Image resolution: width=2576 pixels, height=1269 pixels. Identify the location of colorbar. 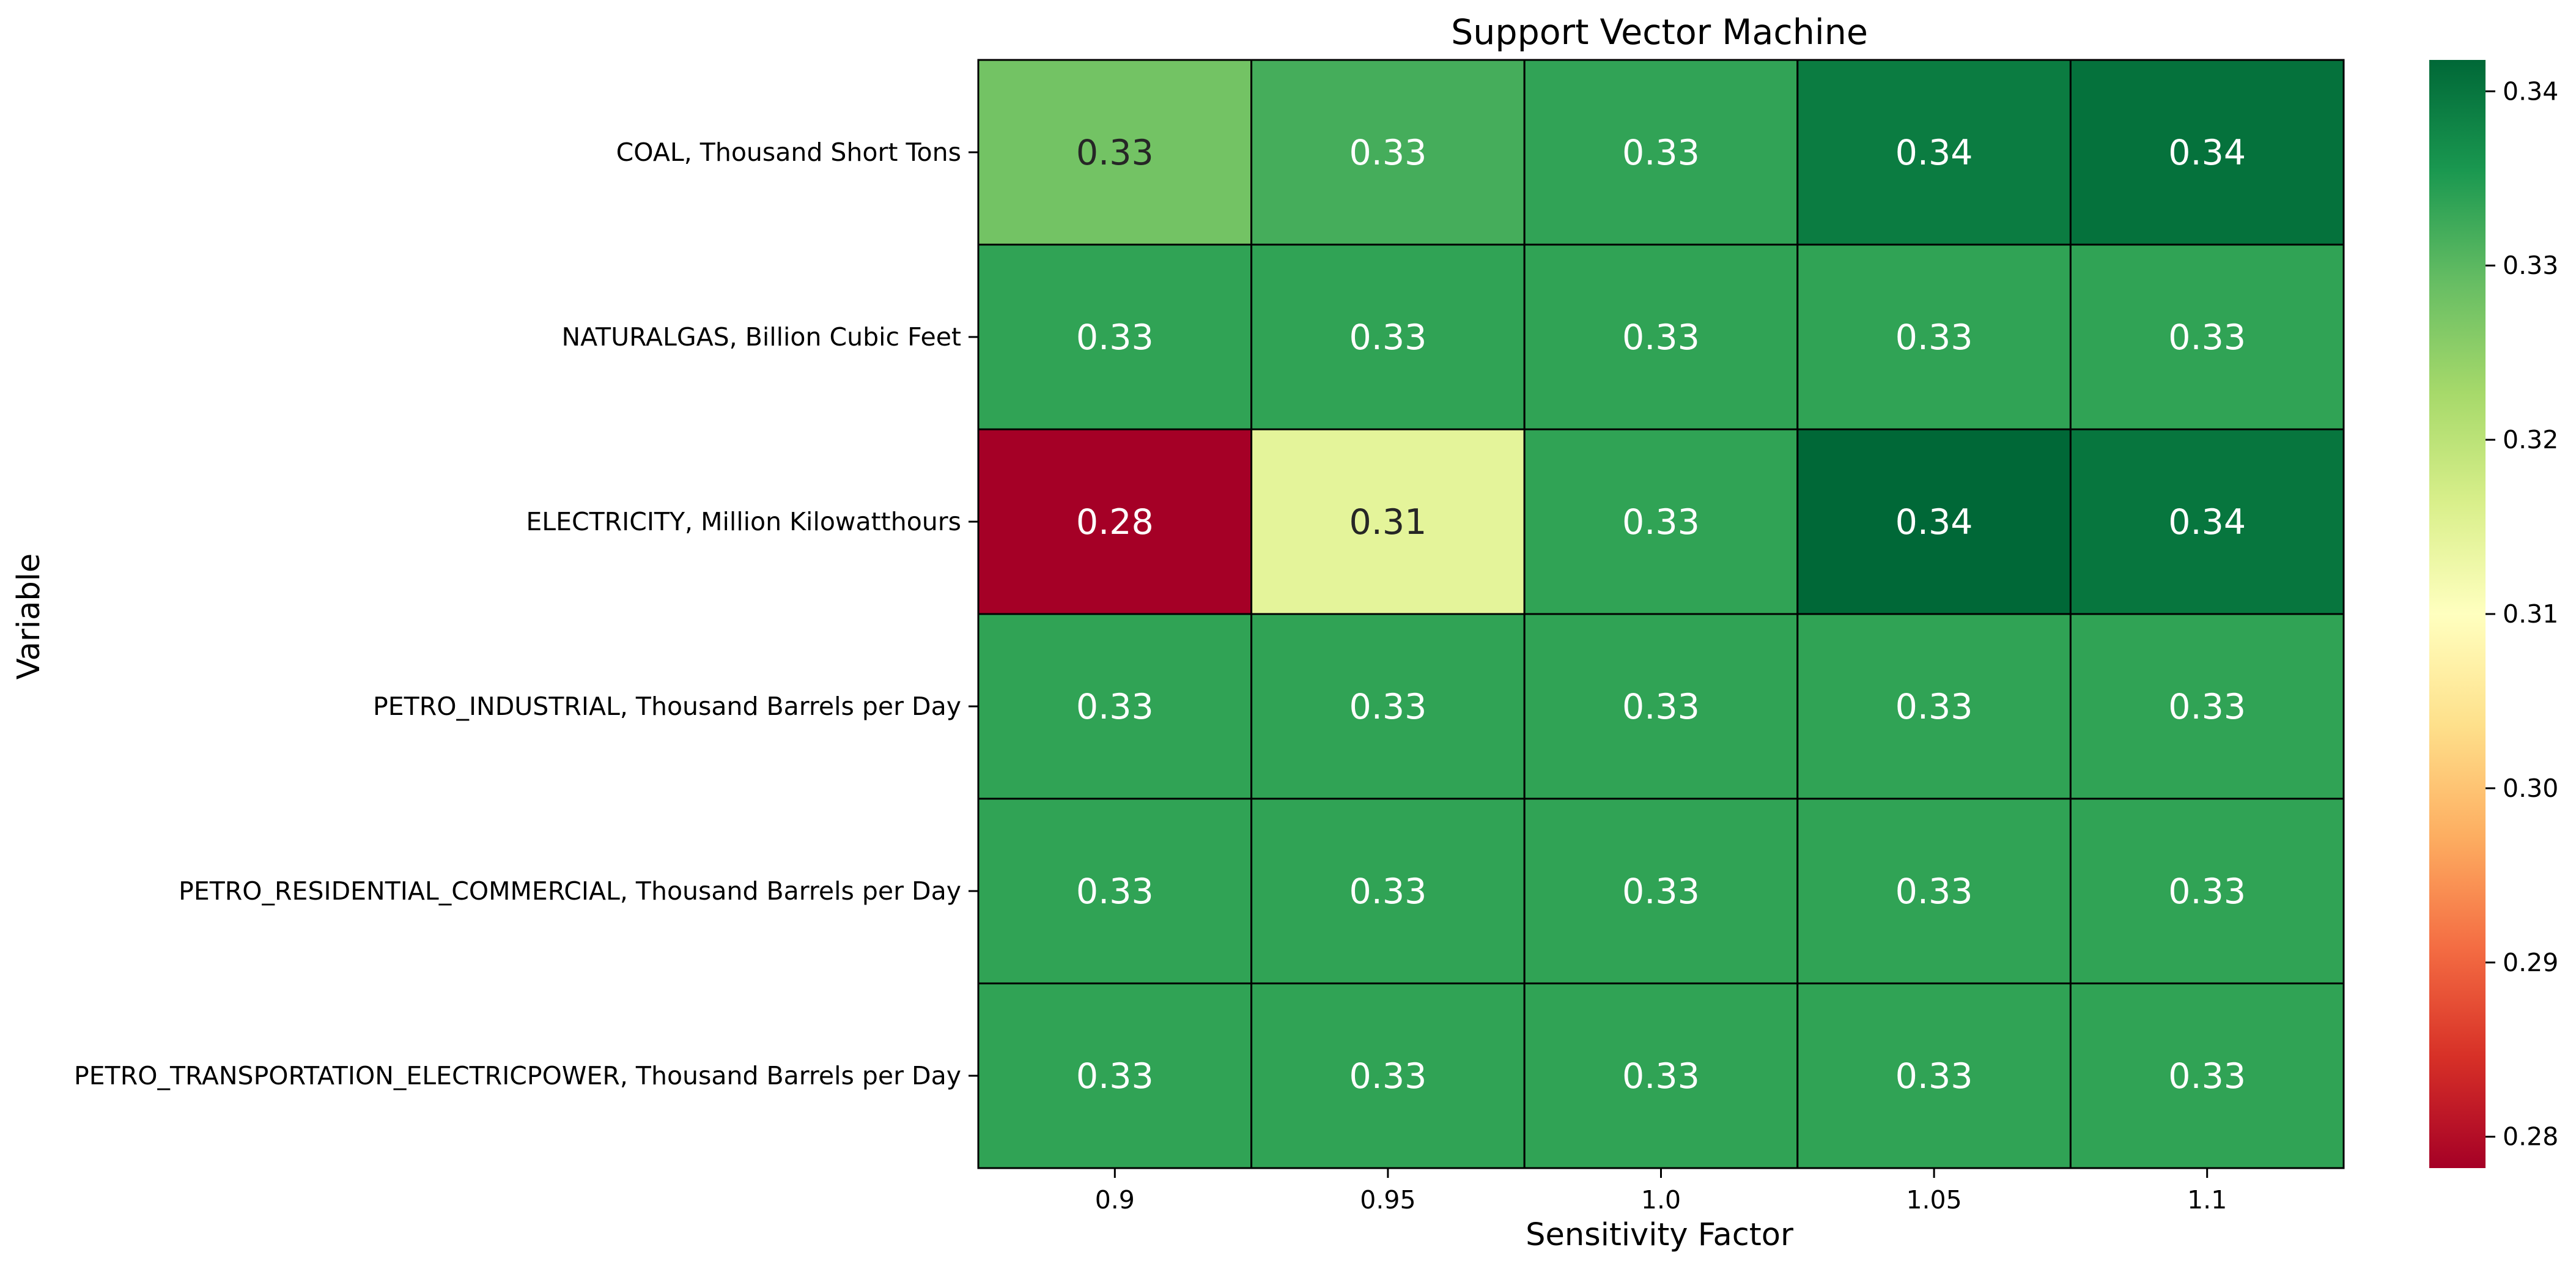
(2457, 614).